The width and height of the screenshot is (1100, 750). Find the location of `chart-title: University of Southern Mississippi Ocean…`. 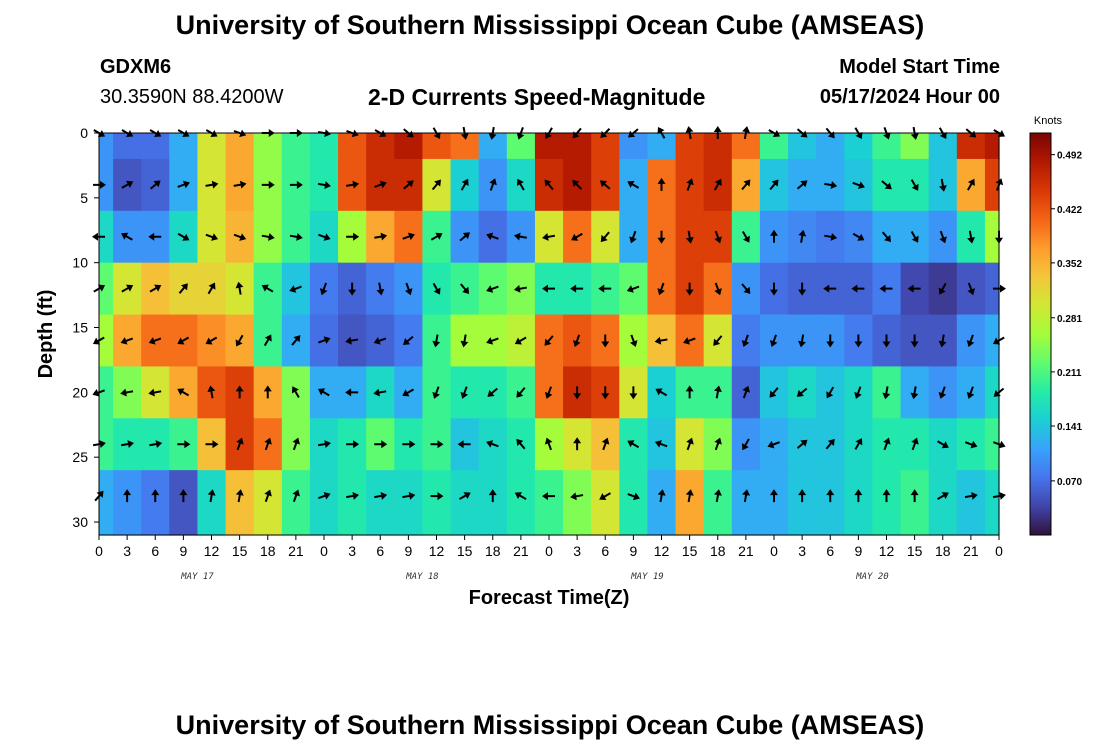

chart-title: University of Southern Mississippi Ocean… is located at coordinates (550, 25).